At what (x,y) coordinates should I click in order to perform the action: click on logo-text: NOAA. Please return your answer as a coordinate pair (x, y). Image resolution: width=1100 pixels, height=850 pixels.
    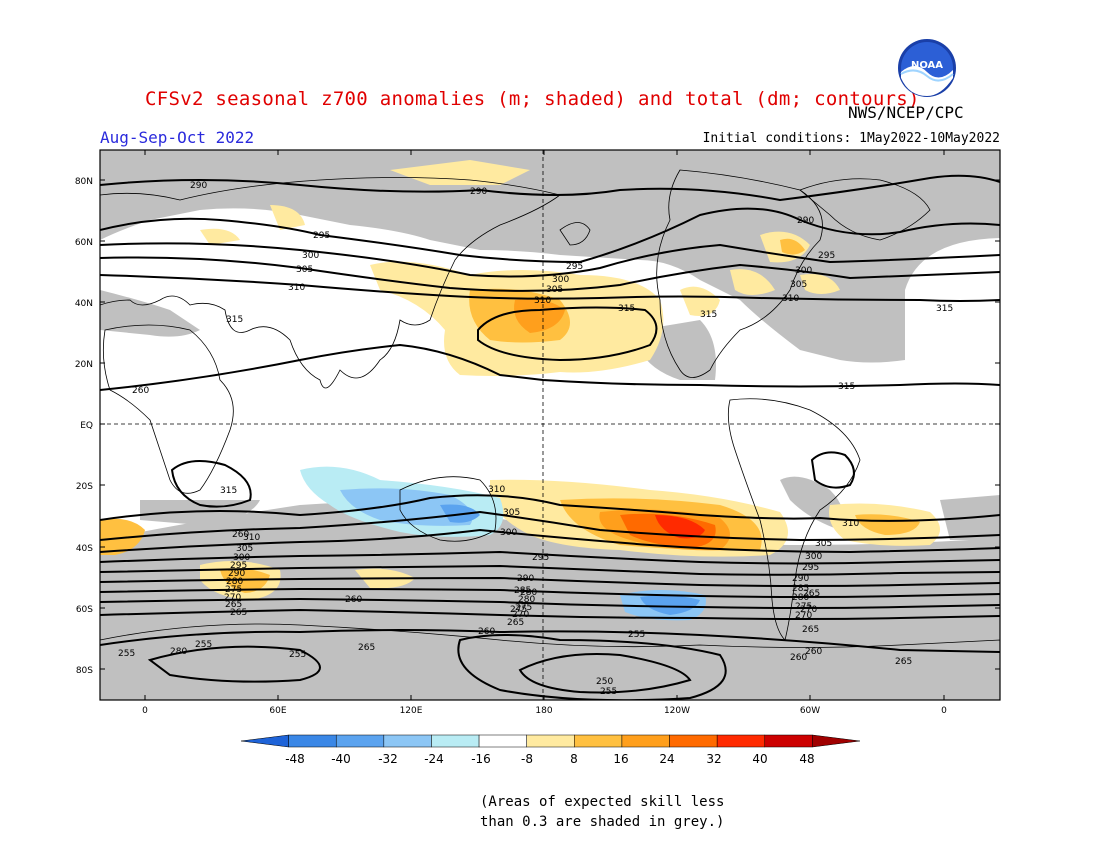
    Looking at the image, I should click on (927, 65).